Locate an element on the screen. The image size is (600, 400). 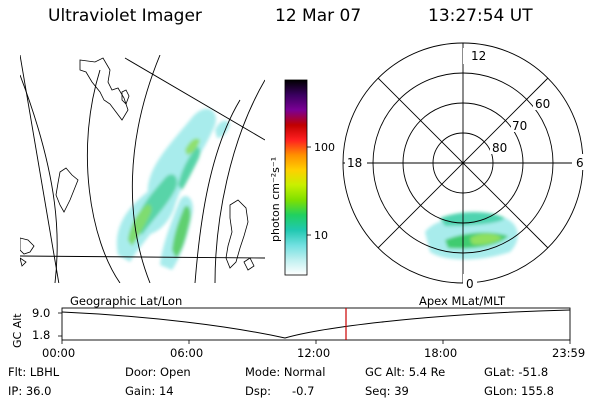
colorbar-scale is located at coordinates (296, 177).